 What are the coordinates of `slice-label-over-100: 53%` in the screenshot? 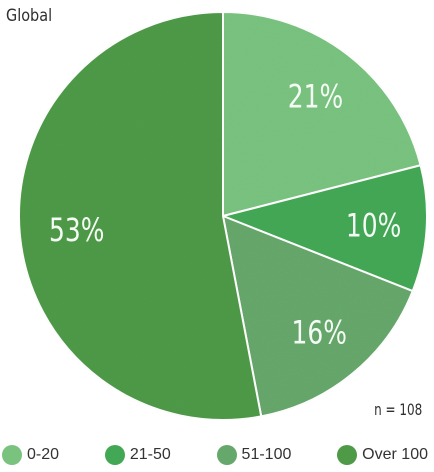 It's located at (76, 230).